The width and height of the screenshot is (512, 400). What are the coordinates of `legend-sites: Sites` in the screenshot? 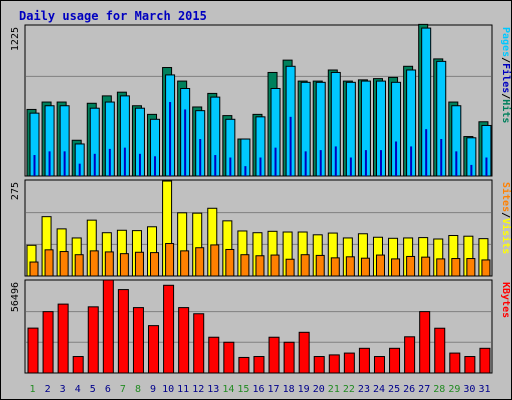 It's located at (506, 197).